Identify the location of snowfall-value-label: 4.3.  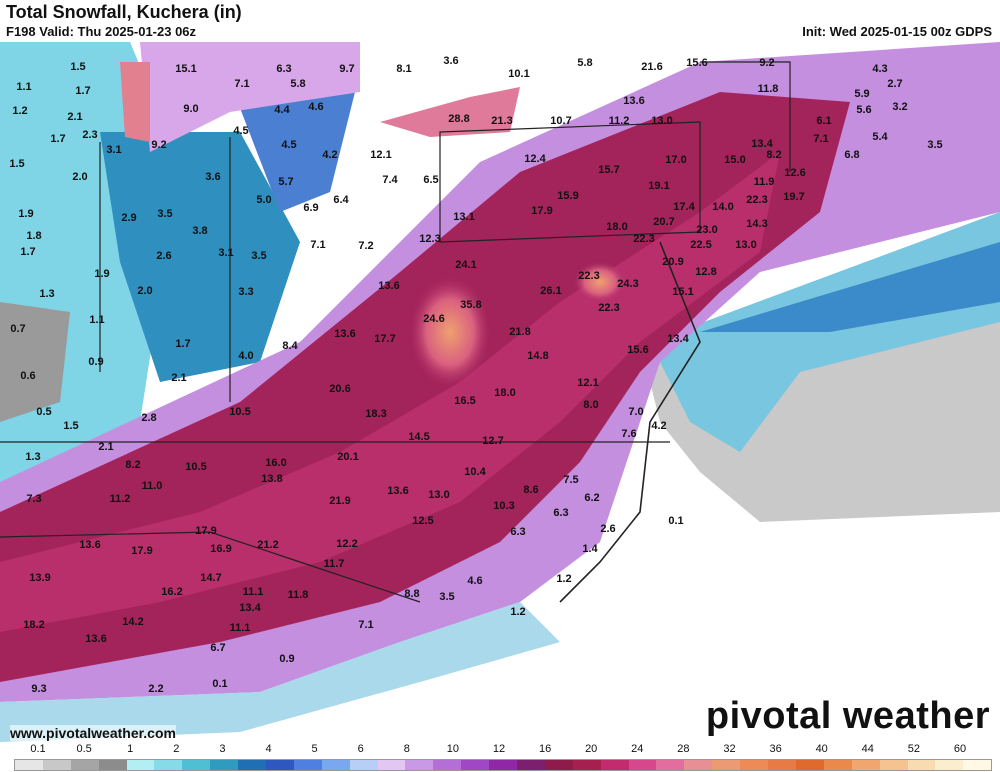
(879, 69).